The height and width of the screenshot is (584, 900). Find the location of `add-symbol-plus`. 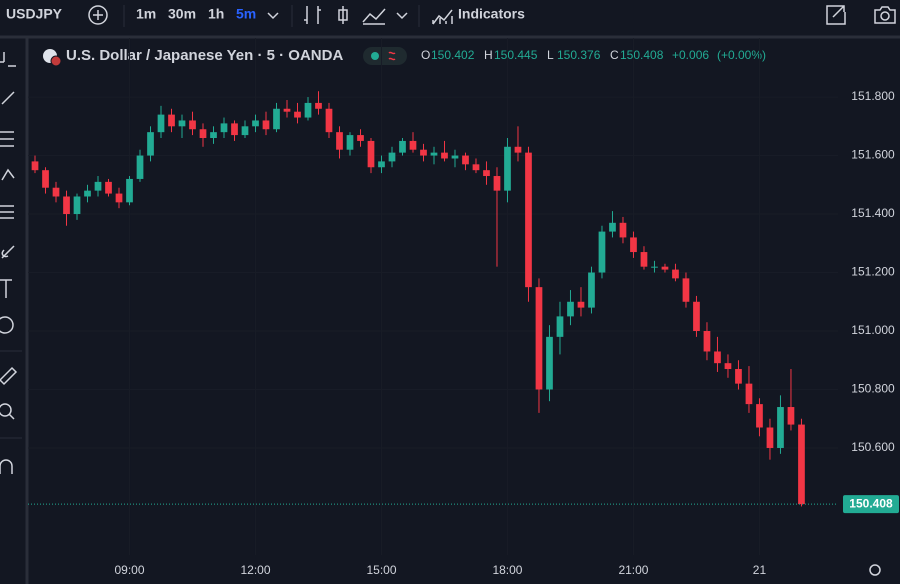

add-symbol-plus is located at coordinates (98, 15).